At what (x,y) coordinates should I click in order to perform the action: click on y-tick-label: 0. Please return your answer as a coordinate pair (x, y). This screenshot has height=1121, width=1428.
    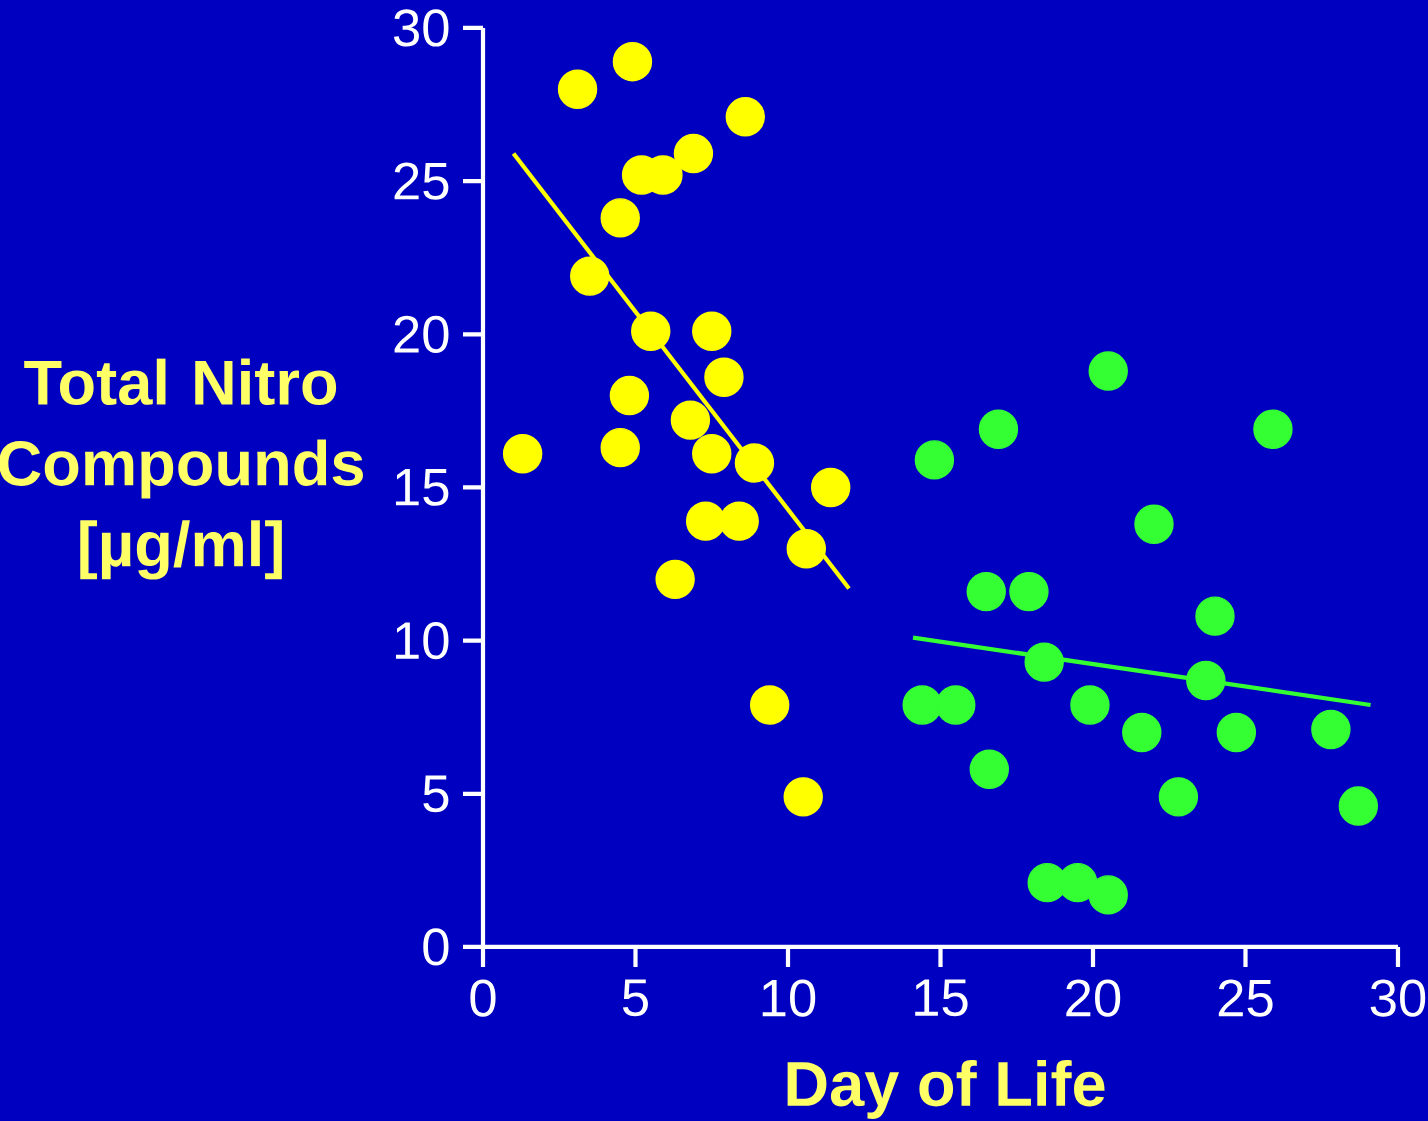
    Looking at the image, I should click on (436, 947).